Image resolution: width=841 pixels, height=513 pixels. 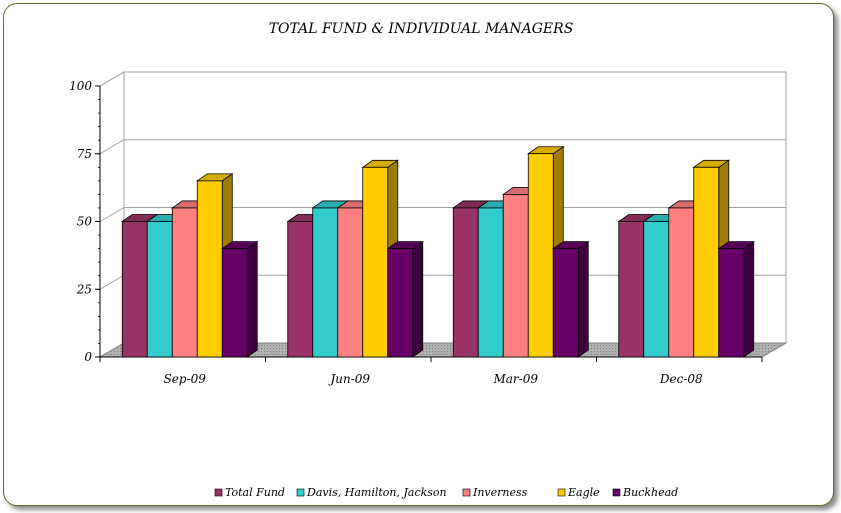 I want to click on legend-item: Buckhead, so click(x=645, y=492).